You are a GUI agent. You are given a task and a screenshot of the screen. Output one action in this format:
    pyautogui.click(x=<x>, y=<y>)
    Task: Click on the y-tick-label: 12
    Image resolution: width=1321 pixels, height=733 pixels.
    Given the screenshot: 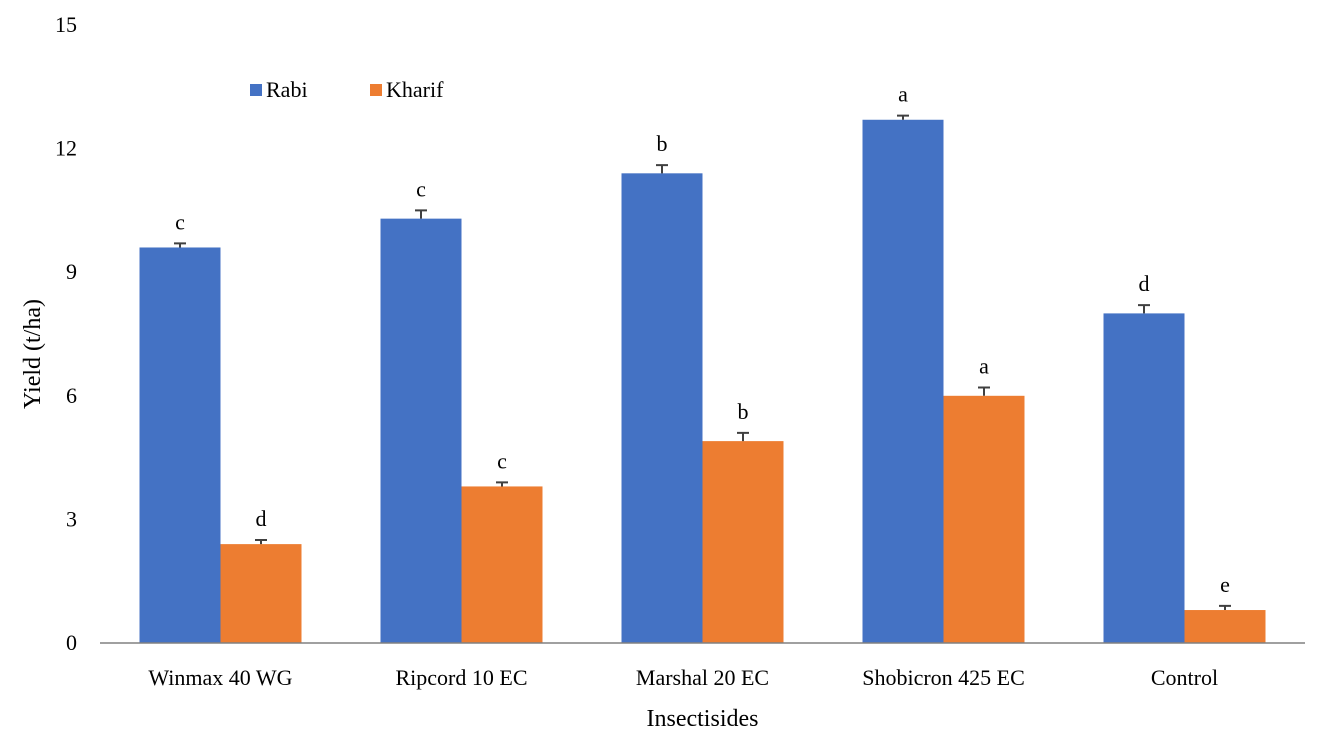 What is the action you would take?
    pyautogui.click(x=66, y=148)
    